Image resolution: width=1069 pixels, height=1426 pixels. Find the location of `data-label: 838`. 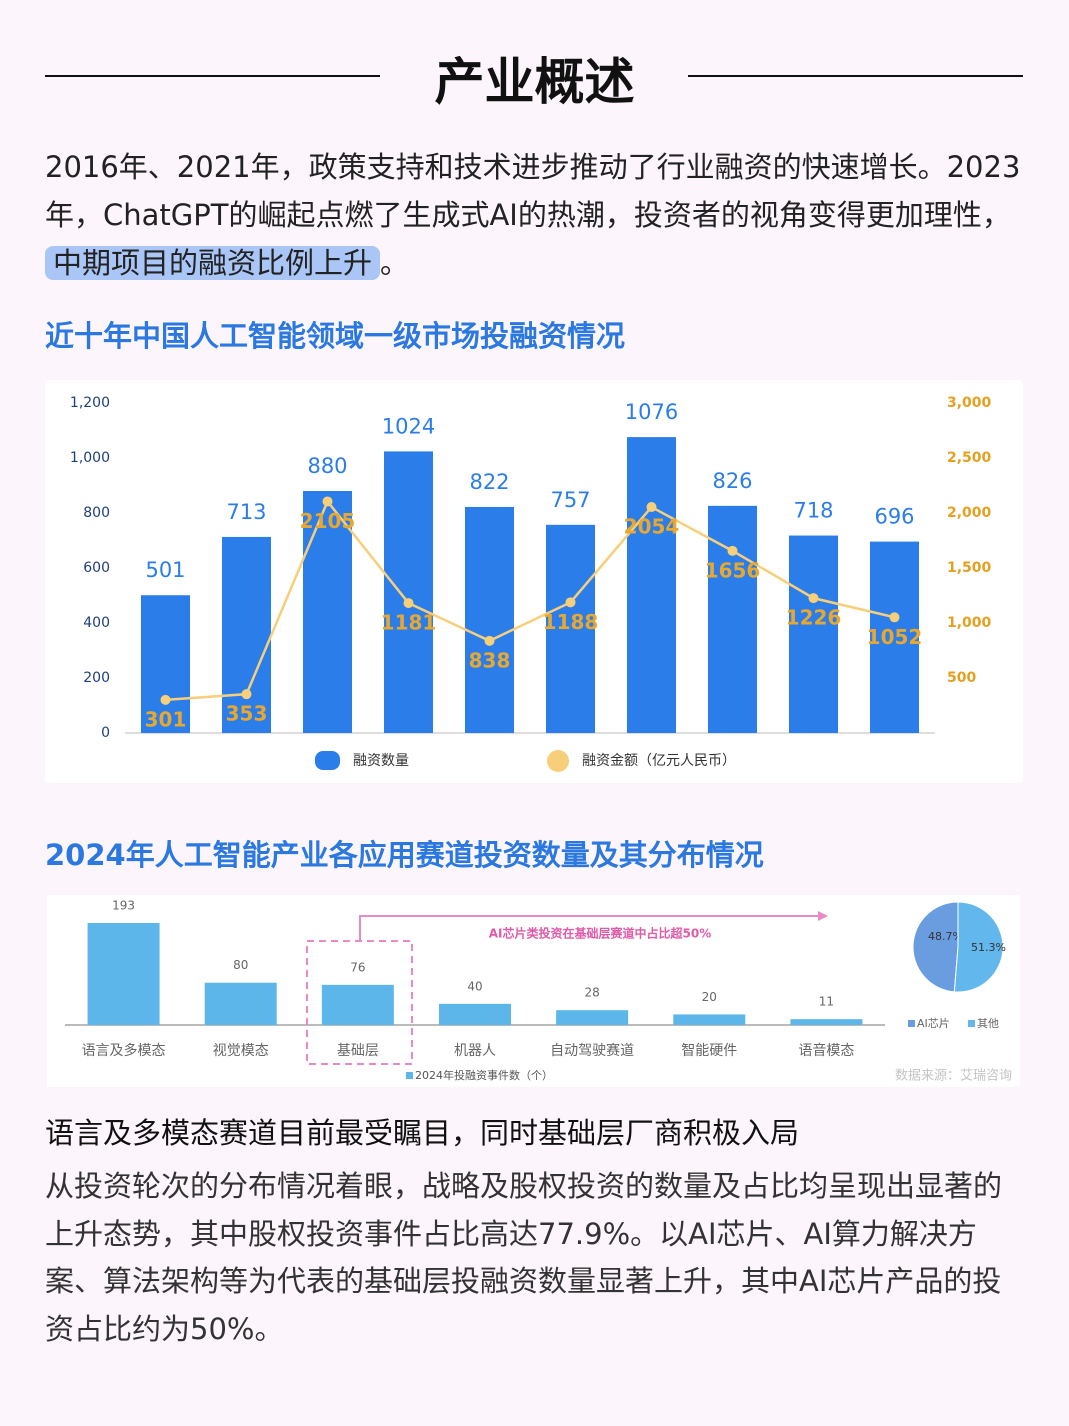

data-label: 838 is located at coordinates (490, 660).